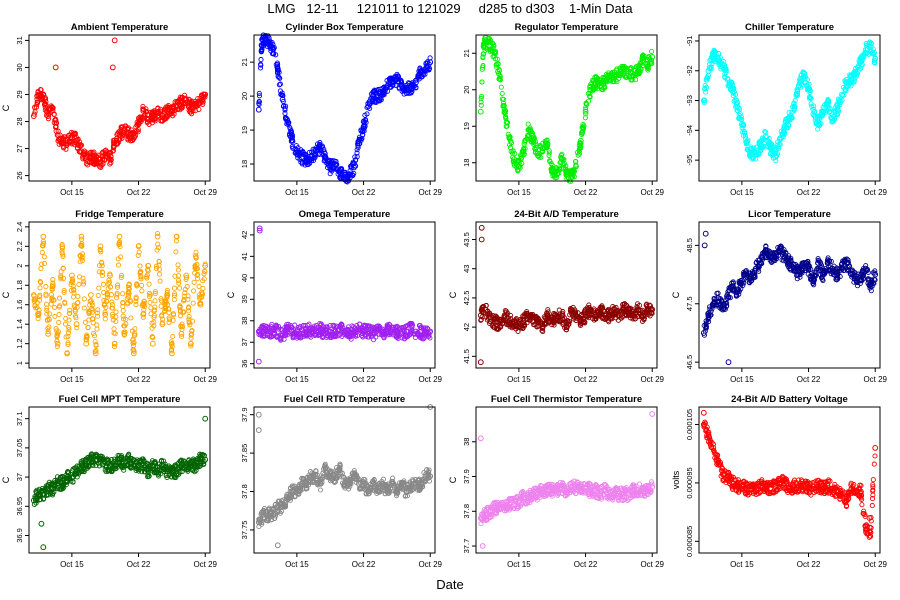  Describe the element at coordinates (244, 164) in the screenshot. I see `y-tick-label: 18` at that location.